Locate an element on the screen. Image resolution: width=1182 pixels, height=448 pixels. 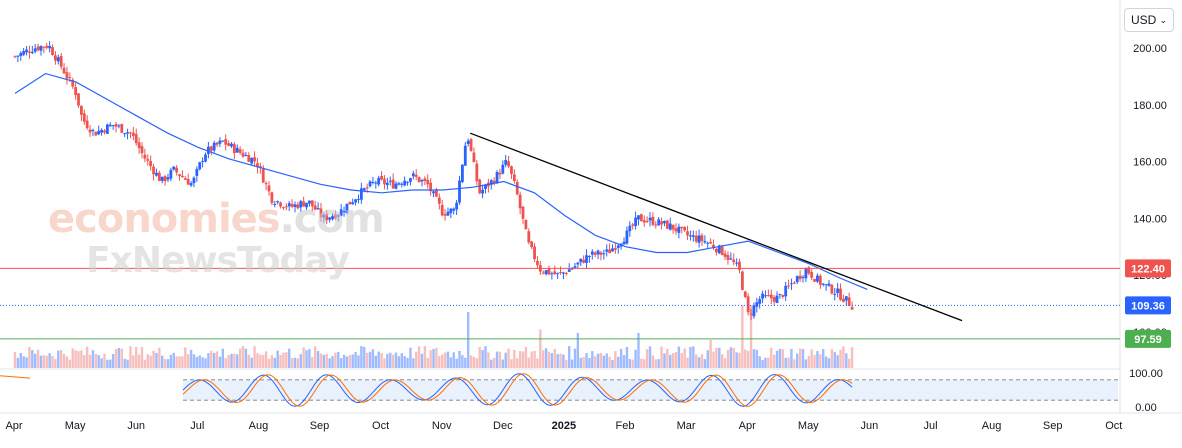
time-tick-label: Oct is located at coordinates (1113, 426).